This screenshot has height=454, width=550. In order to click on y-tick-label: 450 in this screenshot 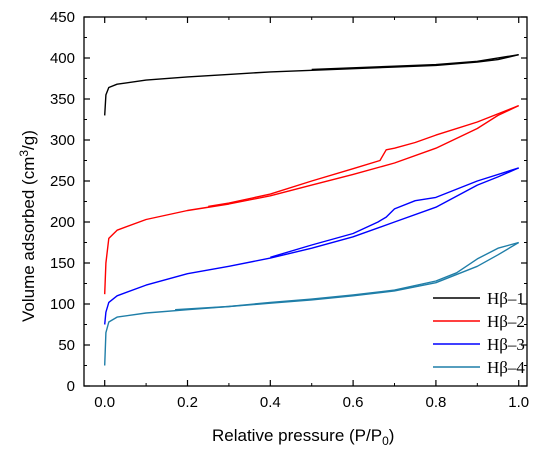, I will do `click(62, 17)`.